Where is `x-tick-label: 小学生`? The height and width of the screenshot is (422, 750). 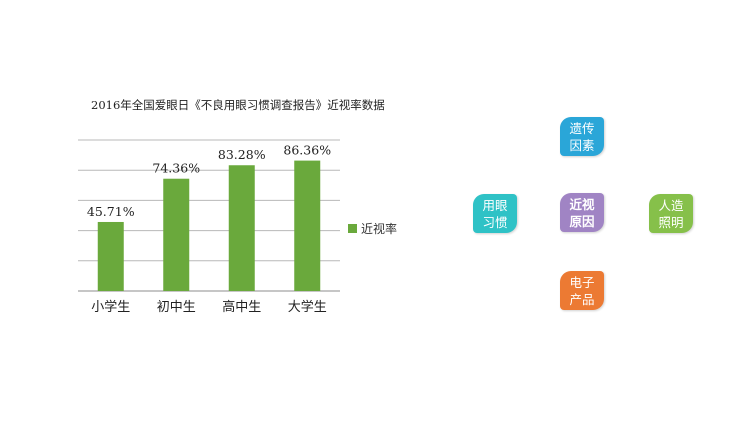
x-tick-label: 小学生 is located at coordinates (110, 307).